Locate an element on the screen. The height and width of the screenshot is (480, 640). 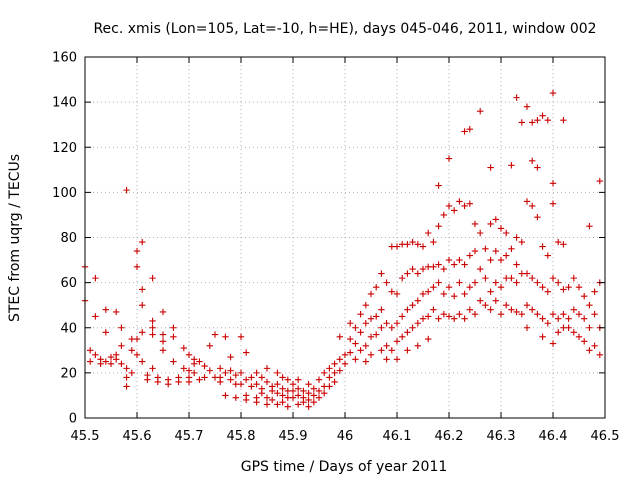
x-tick-label: 46.2 is located at coordinates (449, 436).